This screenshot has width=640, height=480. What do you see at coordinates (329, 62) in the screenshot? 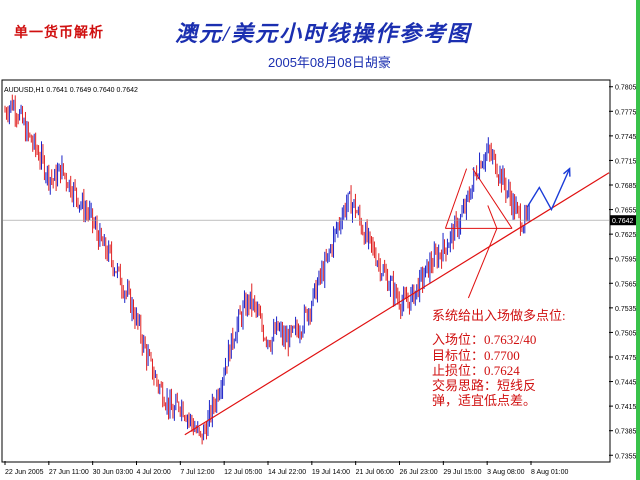
I see `chart-subtitle: 2005年08月08日胡豪` at bounding box center [329, 62].